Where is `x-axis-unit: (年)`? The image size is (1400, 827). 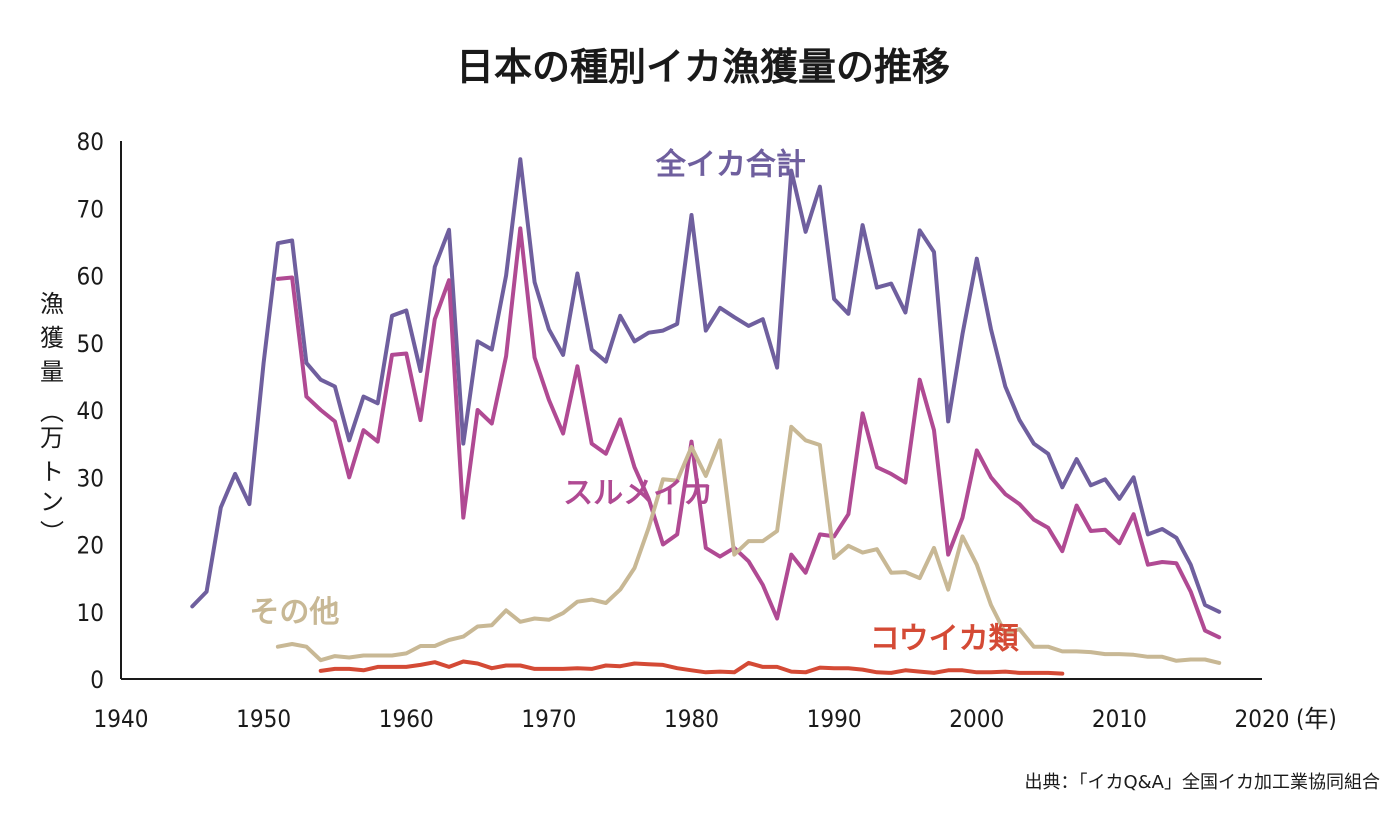
x-axis-unit: (年) is located at coordinates (1316, 719).